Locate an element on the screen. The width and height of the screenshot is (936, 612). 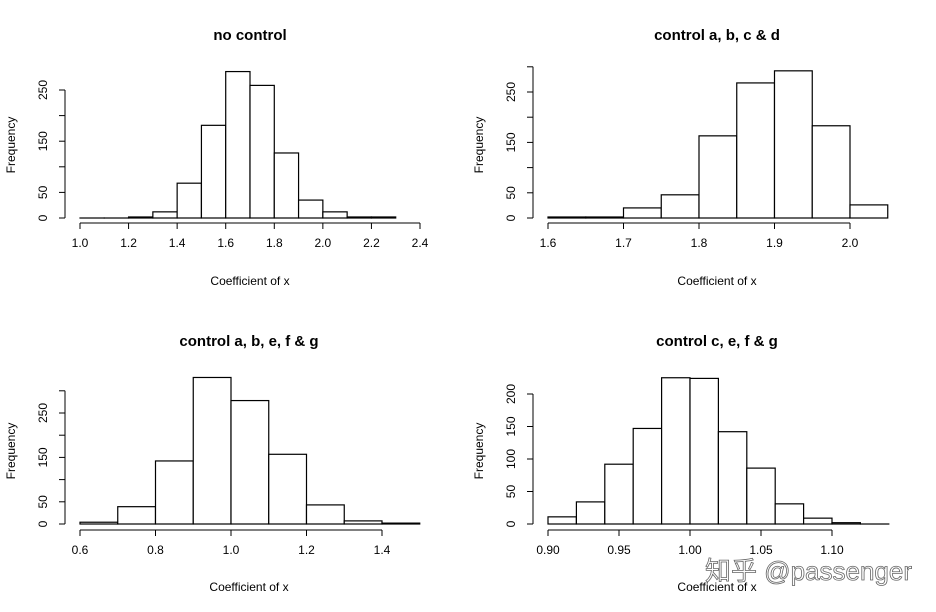
x-tick-label: 0.95 is located at coordinates (619, 550).